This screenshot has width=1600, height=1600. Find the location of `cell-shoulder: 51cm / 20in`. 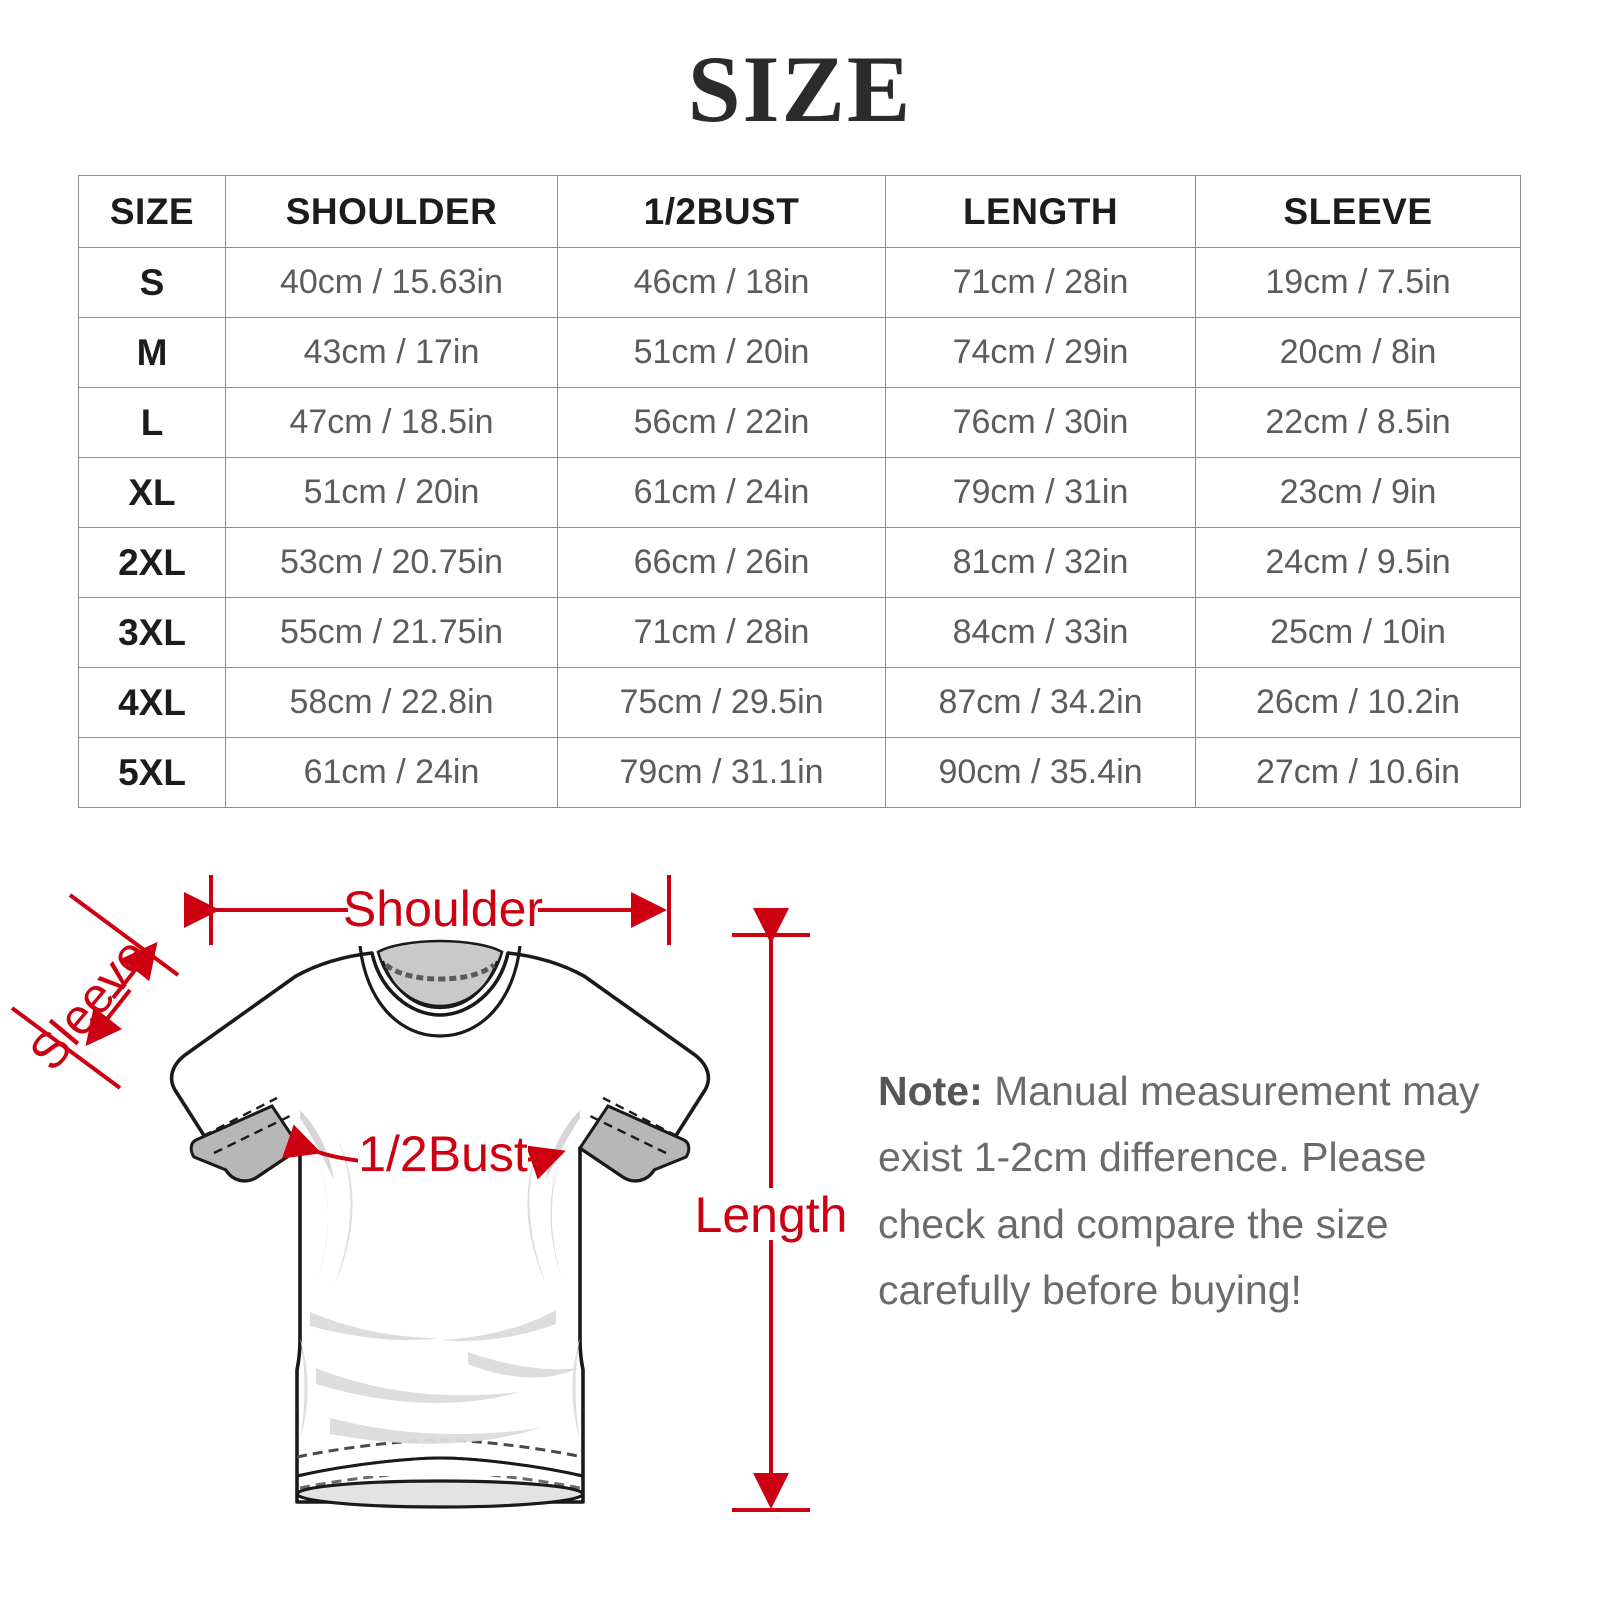

cell-shoulder: 51cm / 20in is located at coordinates (391, 492).